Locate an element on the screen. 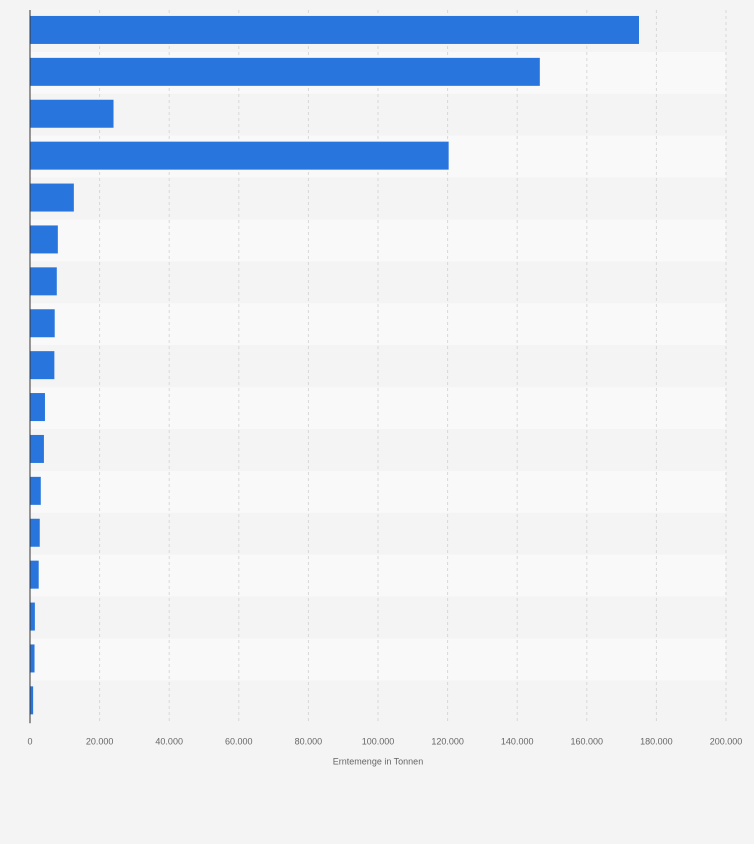 Image resolution: width=754 pixels, height=844 pixels. x-tick-label: 100.000 is located at coordinates (378, 741).